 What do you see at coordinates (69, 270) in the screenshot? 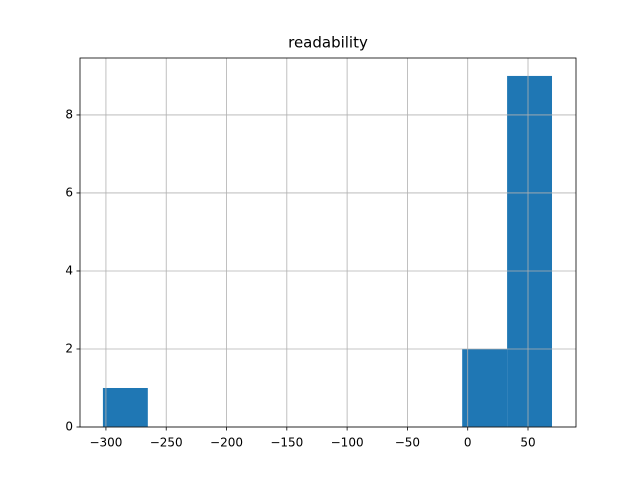
I see `y-tick-label: 4` at bounding box center [69, 270].